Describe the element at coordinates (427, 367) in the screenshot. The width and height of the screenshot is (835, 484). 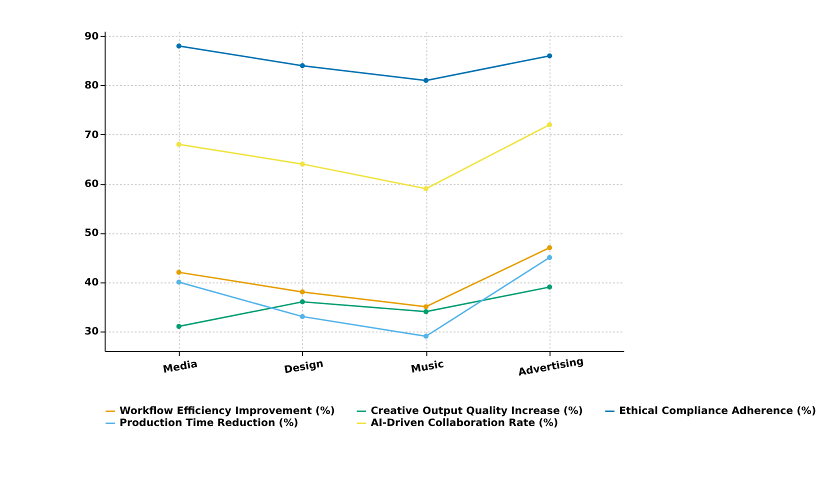
I see `x-tick-label: Music` at that location.